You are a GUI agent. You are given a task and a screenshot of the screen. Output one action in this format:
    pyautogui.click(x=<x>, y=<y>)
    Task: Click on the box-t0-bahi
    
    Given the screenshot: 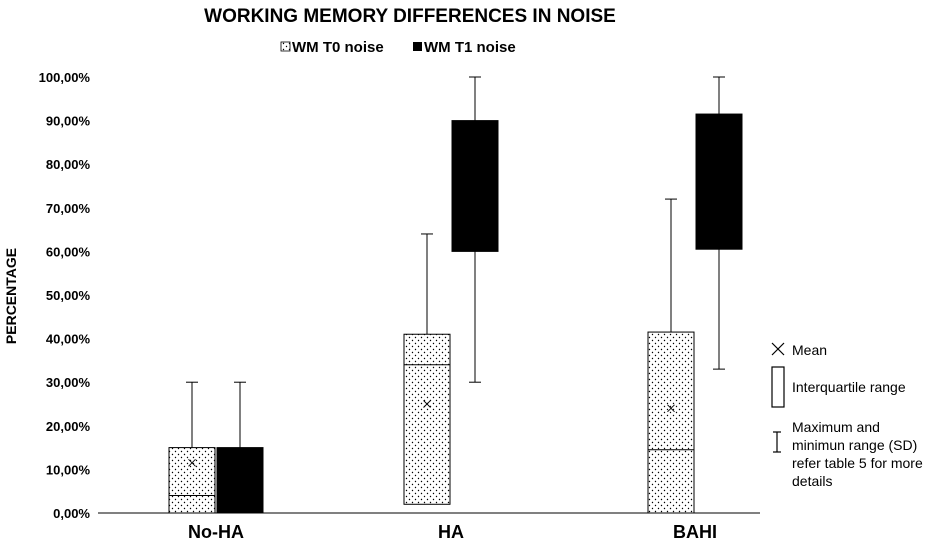 What is the action you would take?
    pyautogui.click(x=671, y=356)
    